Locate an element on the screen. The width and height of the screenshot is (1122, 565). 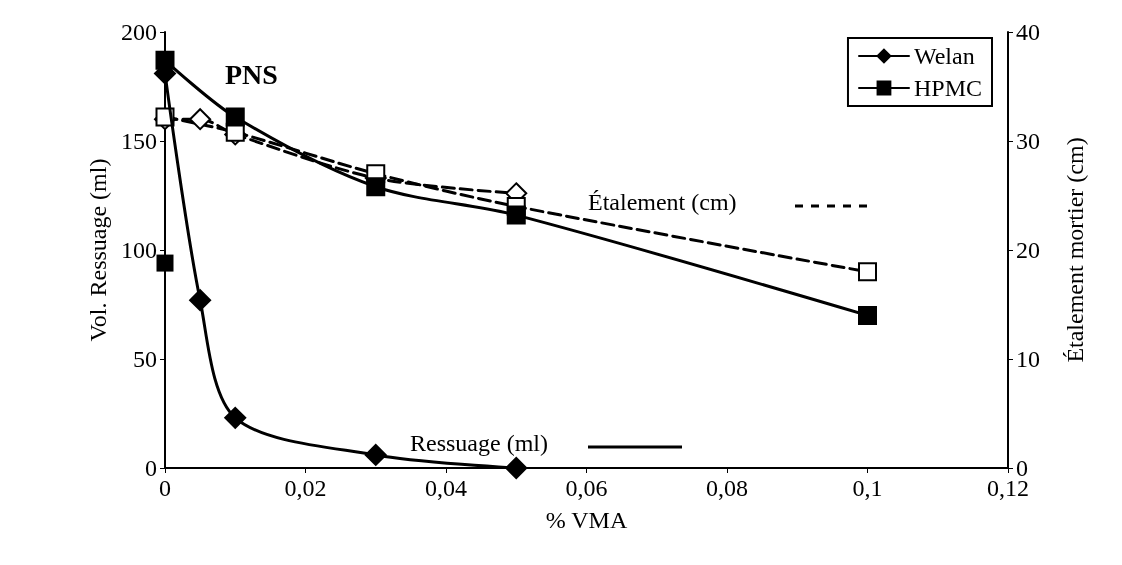
y-tick-label: 100 is located at coordinates (139, 250).